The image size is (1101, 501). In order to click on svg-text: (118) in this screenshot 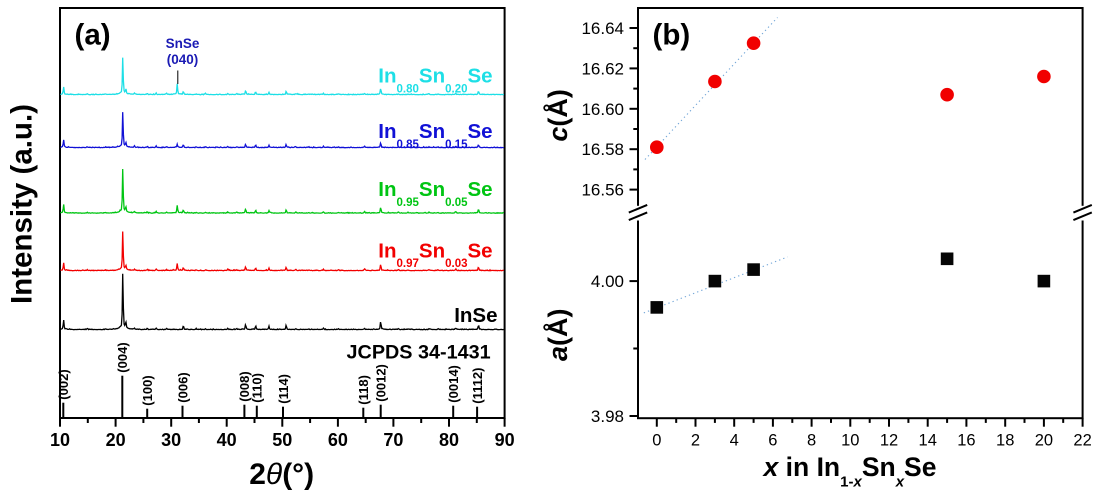, I will do `click(363, 390)`.